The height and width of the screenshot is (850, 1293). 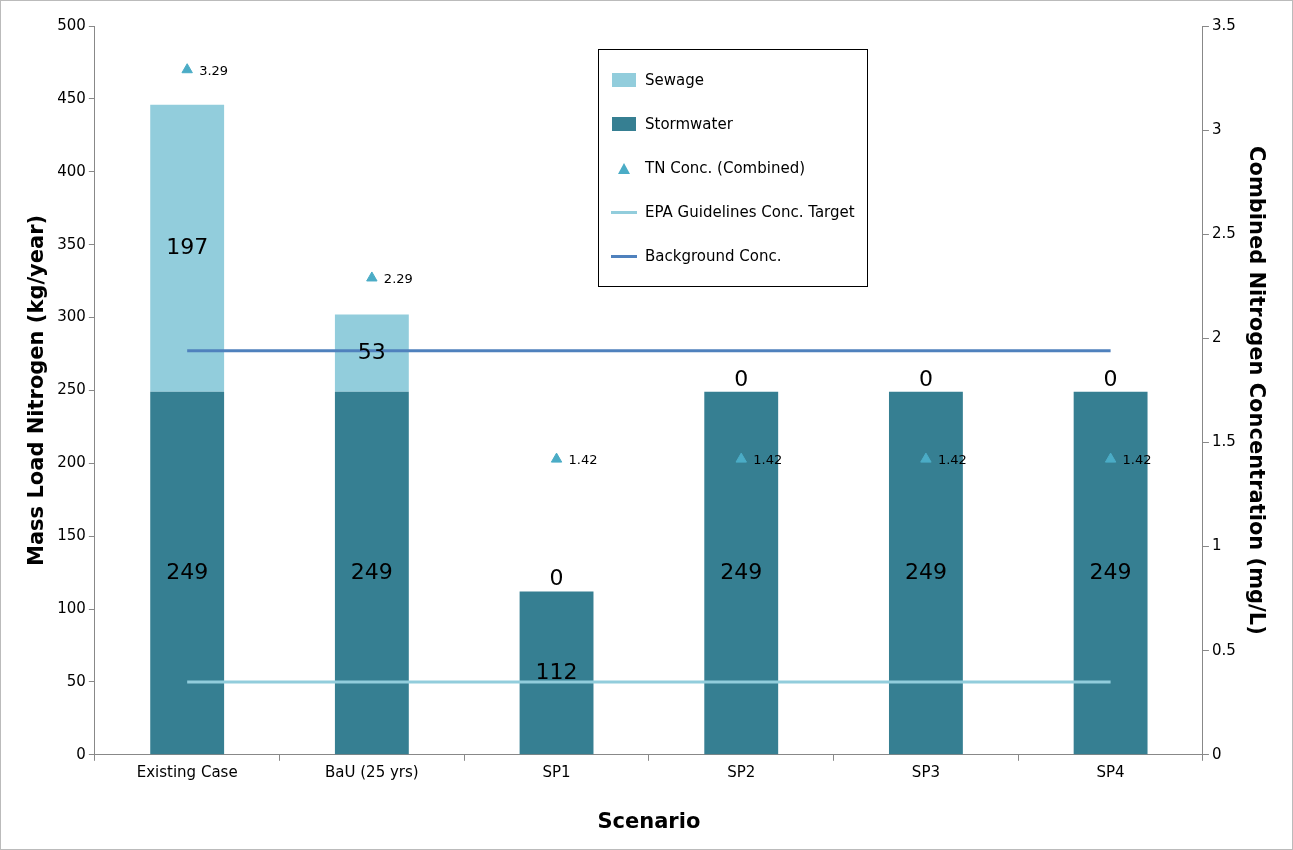 What do you see at coordinates (1216, 337) in the screenshot?
I see `y2-tick-label: 2` at bounding box center [1216, 337].